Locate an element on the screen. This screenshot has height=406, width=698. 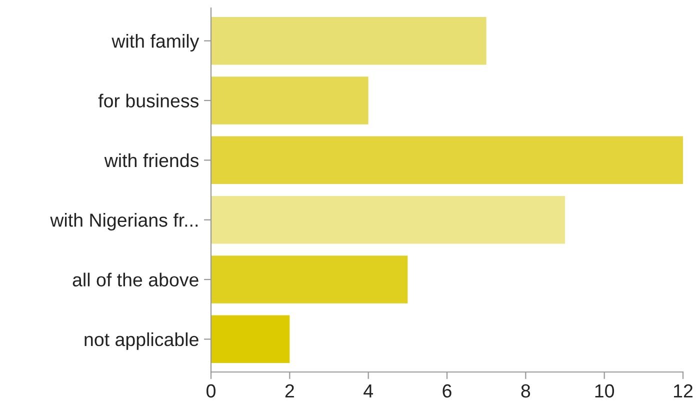
y-tick-label: not applicable is located at coordinates (141, 341).